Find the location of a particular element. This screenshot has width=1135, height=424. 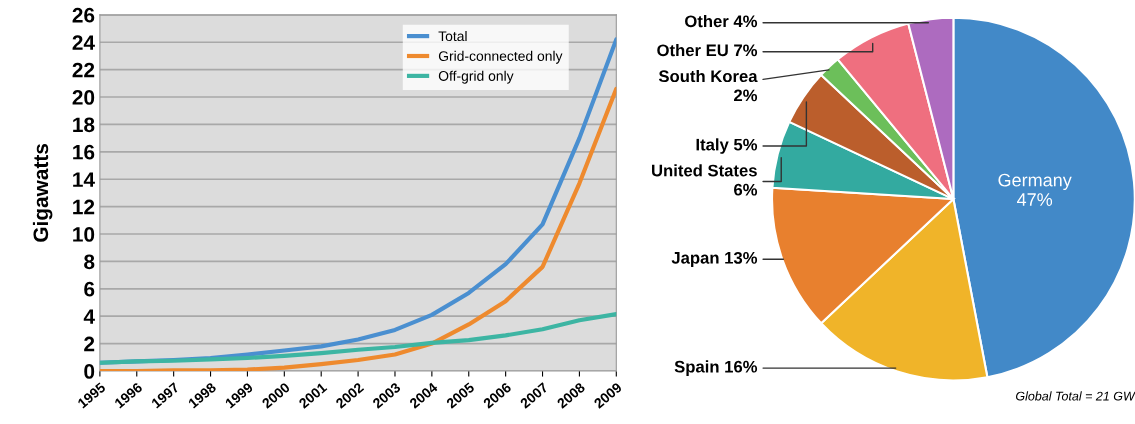

y-tick-label: 26 is located at coordinates (83, 15).